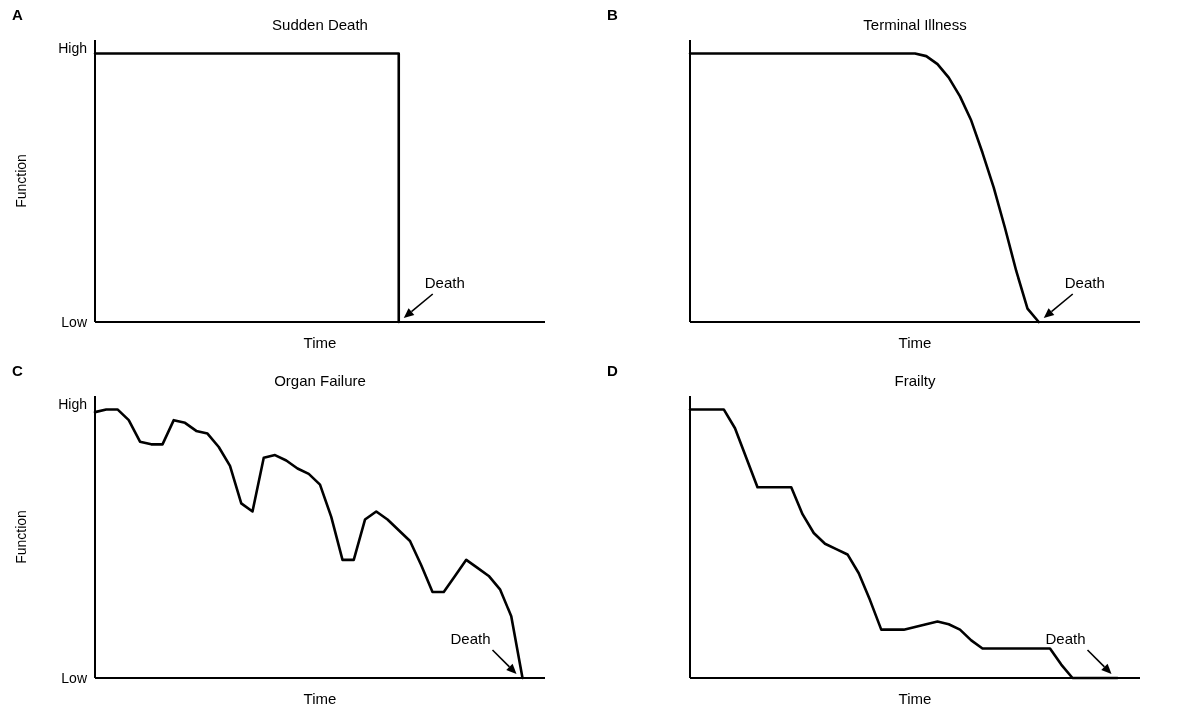  I want to click on chart-title: Organ Failure, so click(320, 380).